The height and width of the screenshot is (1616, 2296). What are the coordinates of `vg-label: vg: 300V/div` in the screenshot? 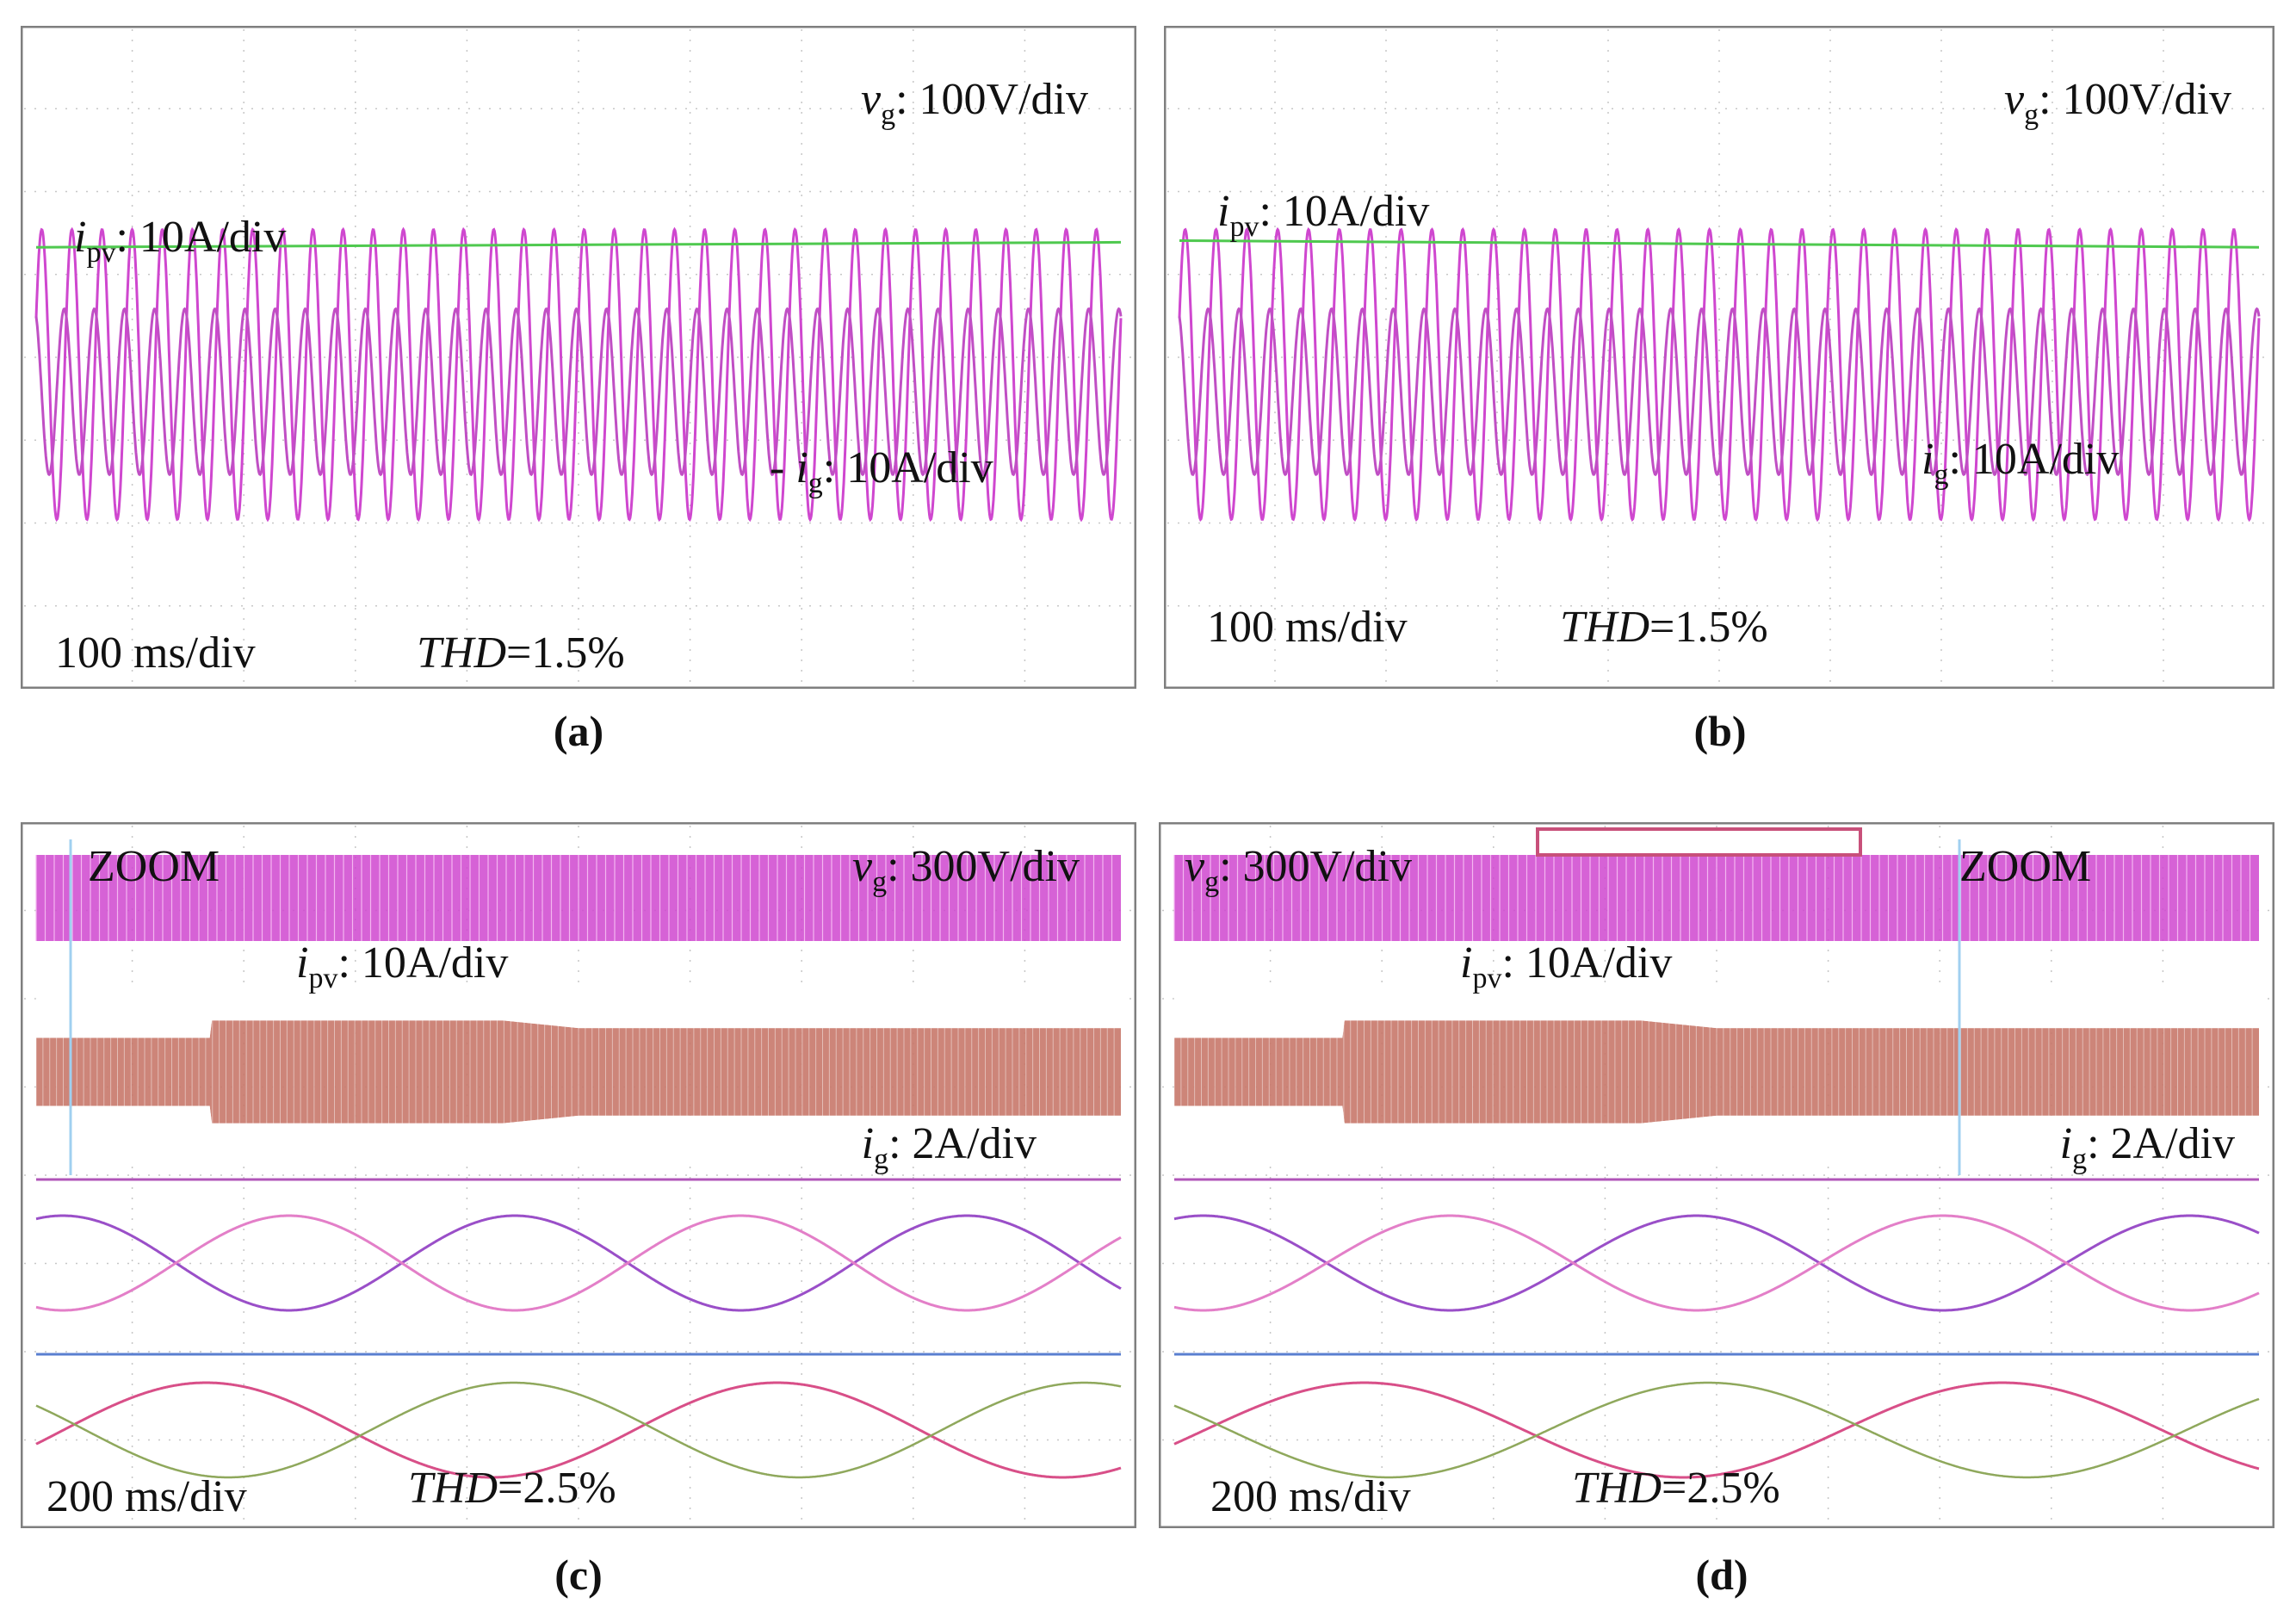 It's located at (966, 870).